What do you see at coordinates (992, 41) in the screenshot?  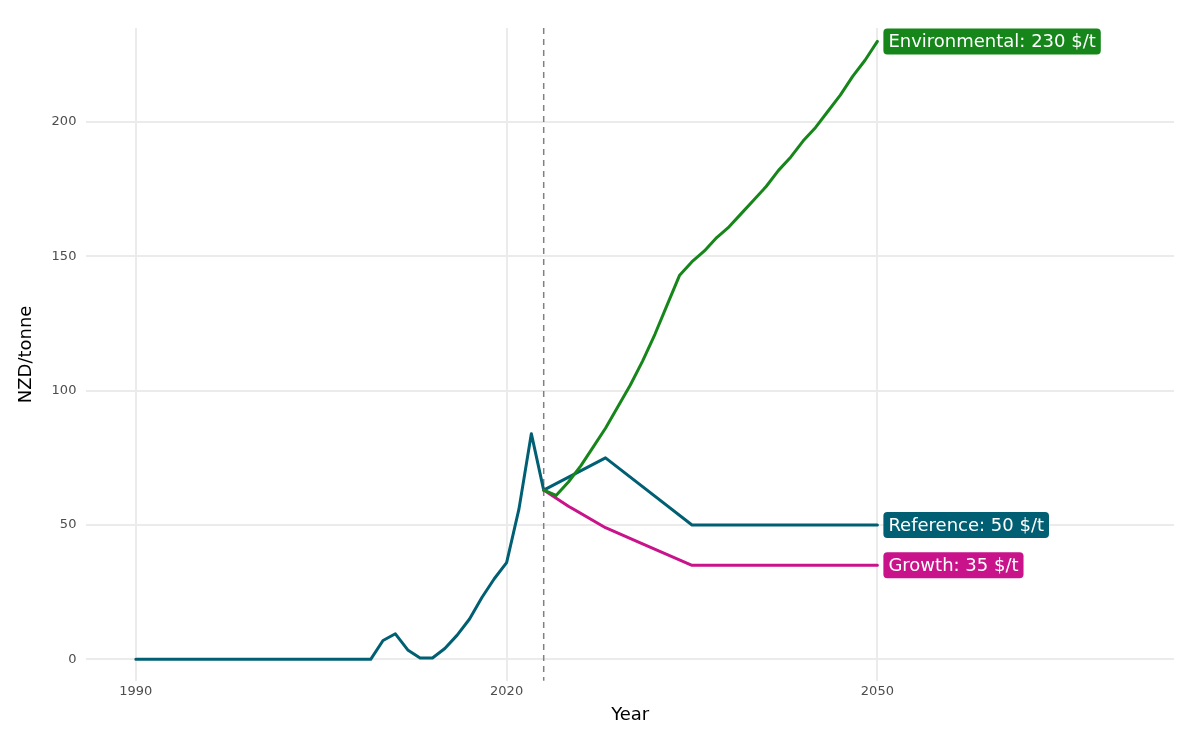 I see `series-label: Environmental: 230 $/t` at bounding box center [992, 41].